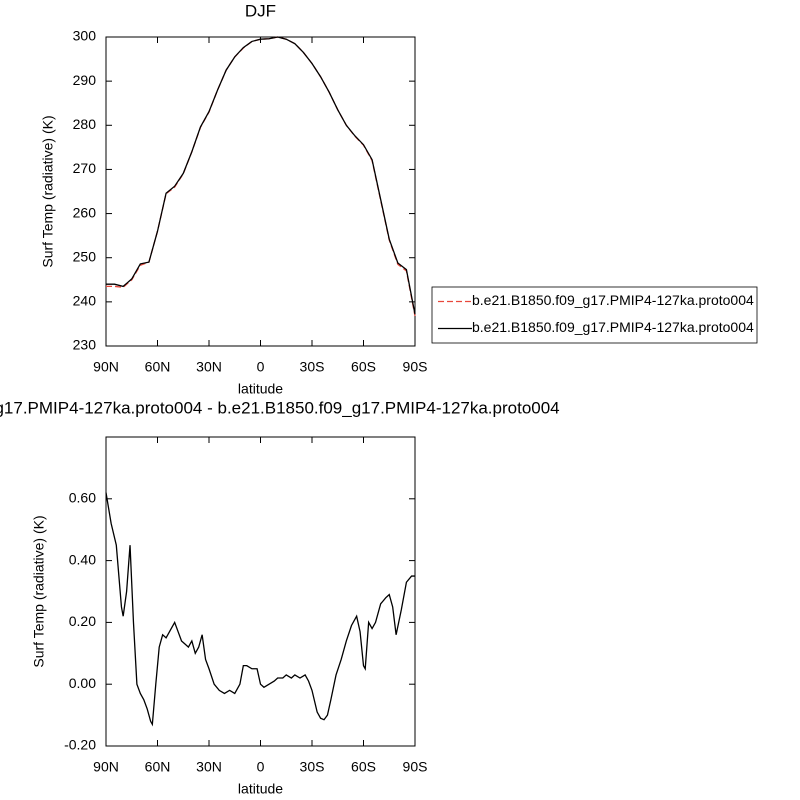 This screenshot has width=800, height=800. What do you see at coordinates (82, 559) in the screenshot?
I see `y-tick-label: 0.40` at bounding box center [82, 559].